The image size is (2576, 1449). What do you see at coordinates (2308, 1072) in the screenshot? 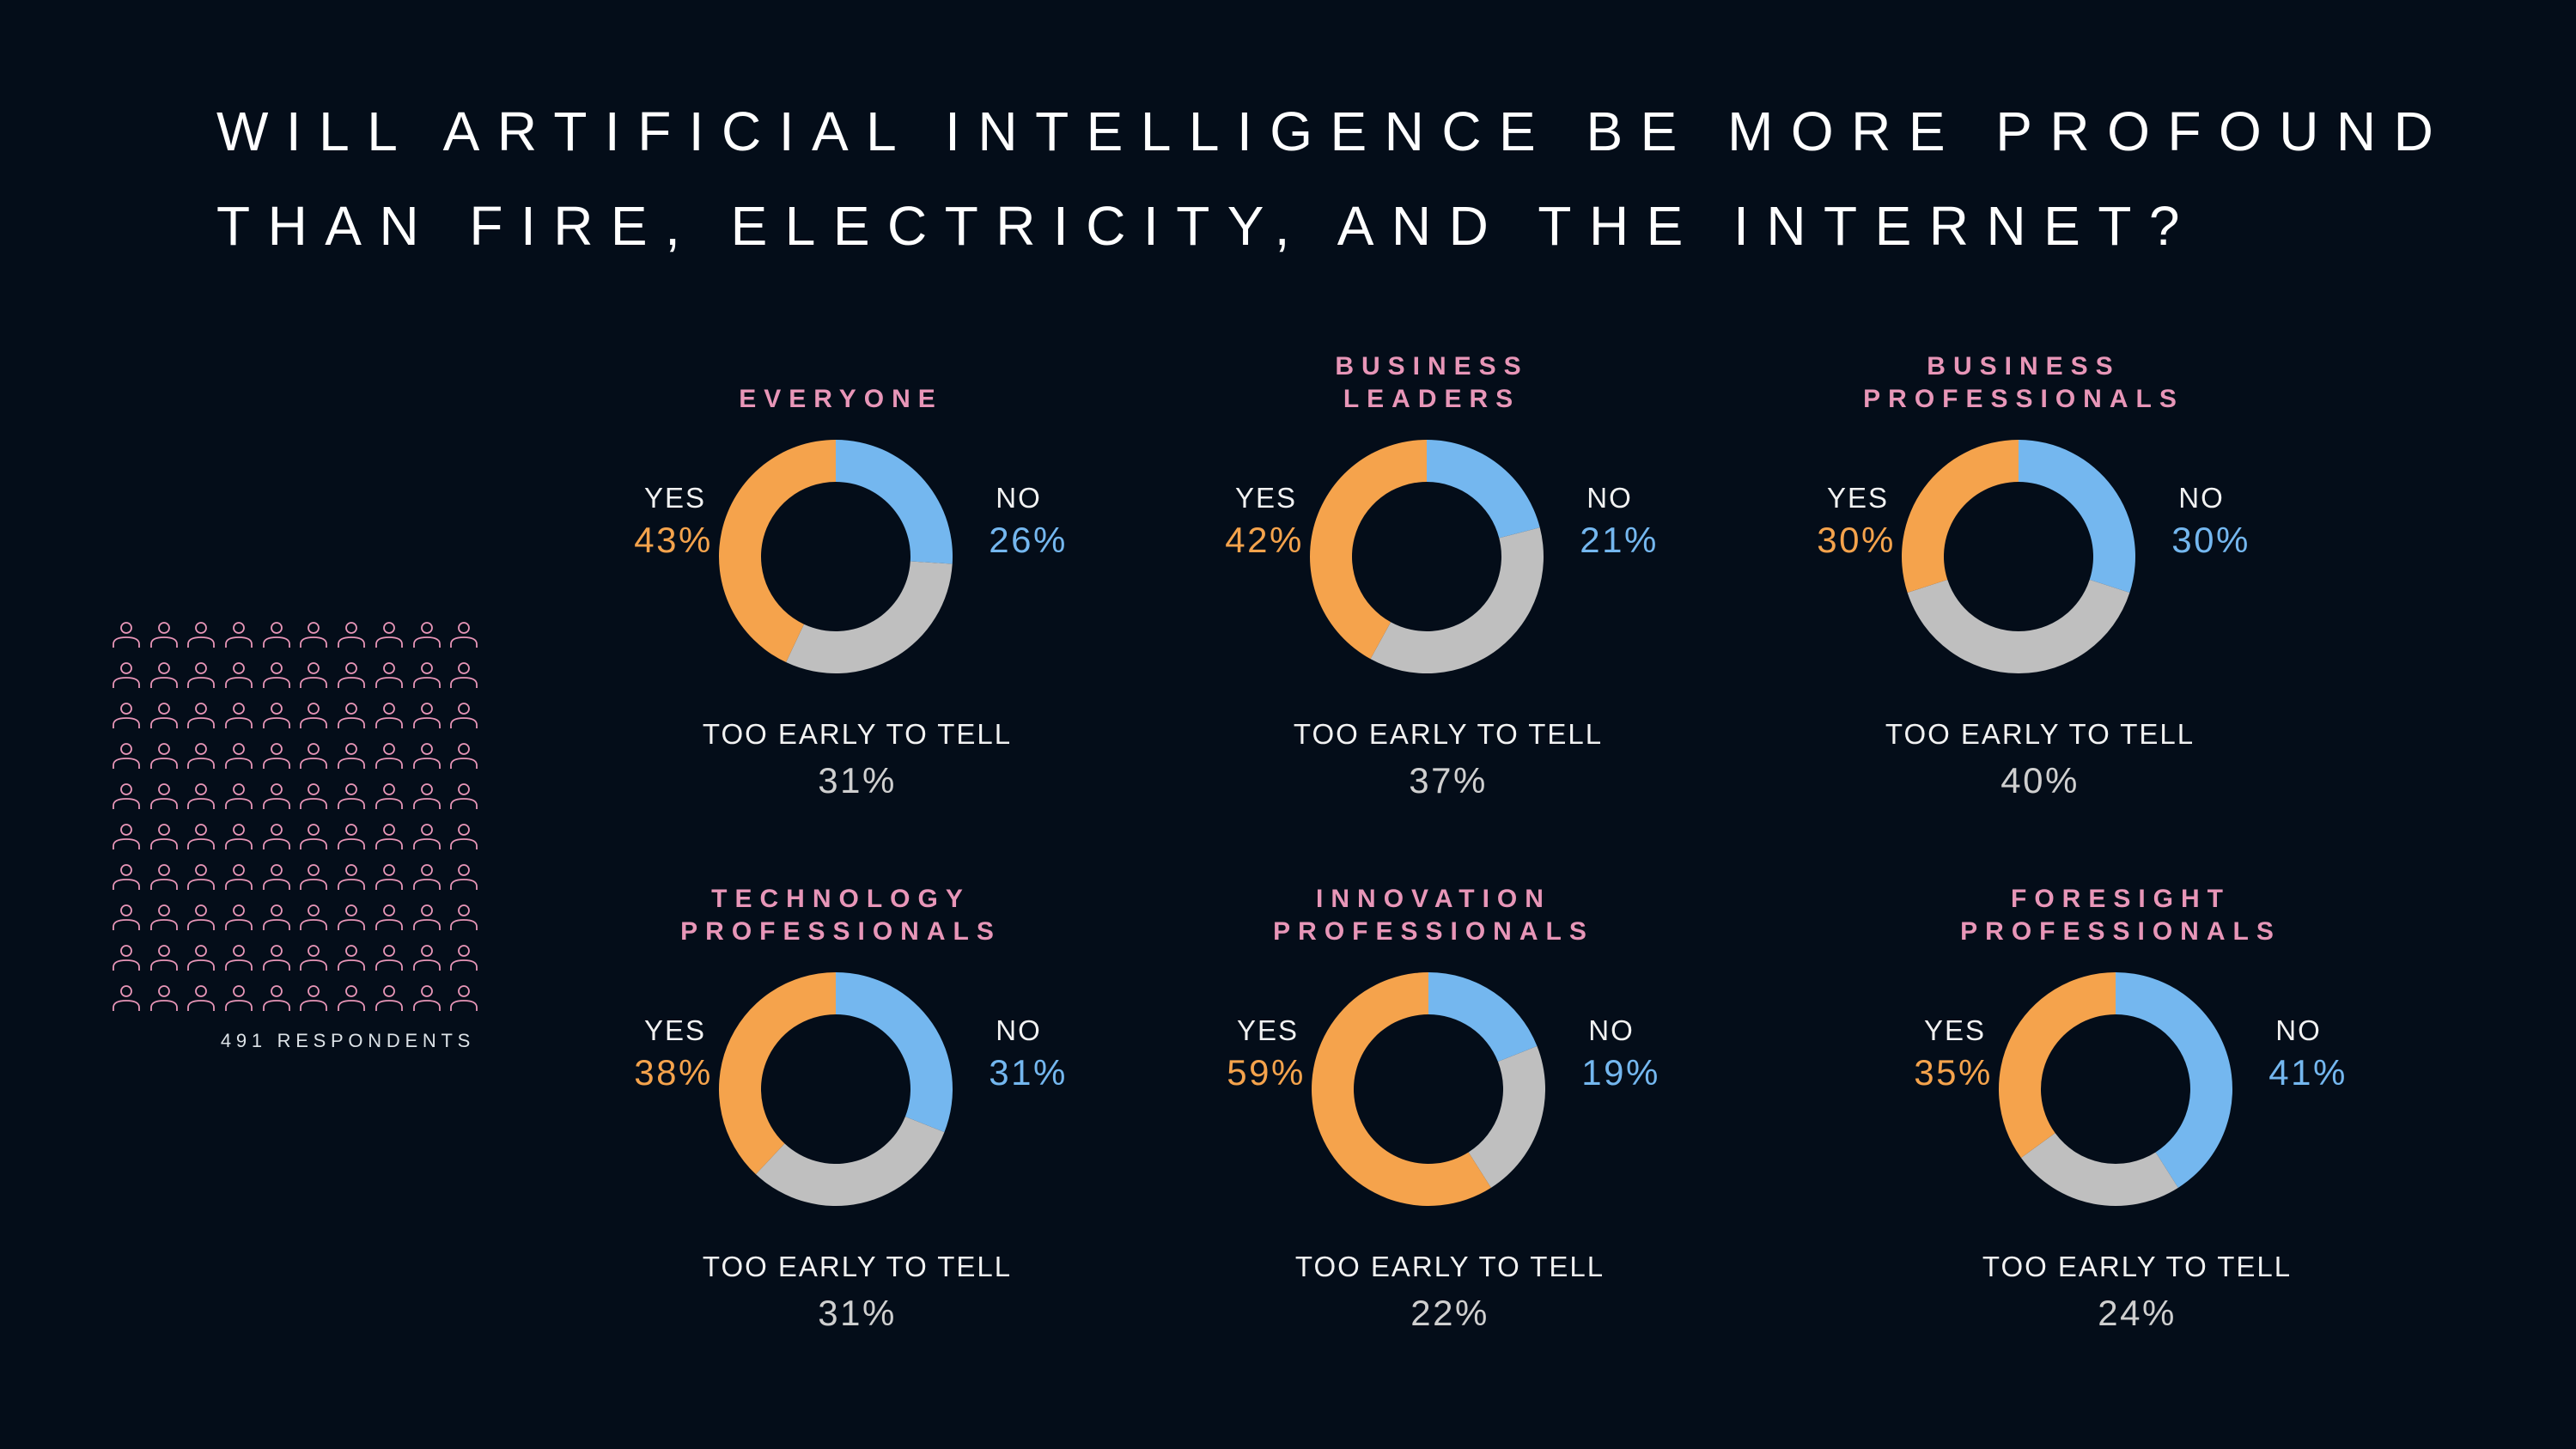
I see `no-value: 41%` at bounding box center [2308, 1072].